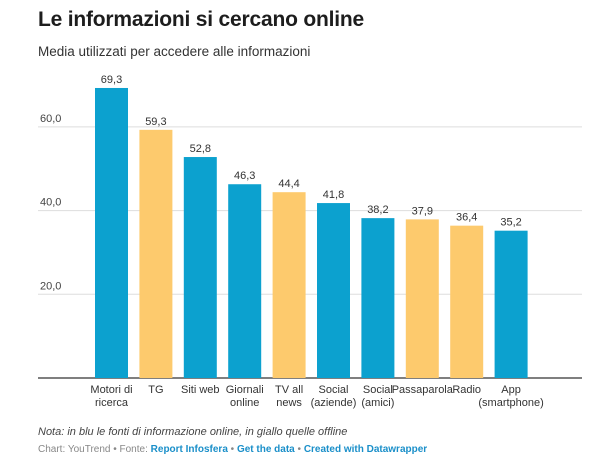 The width and height of the screenshot is (613, 466). Describe the element at coordinates (289, 403) in the screenshot. I see `category-label: news` at that location.